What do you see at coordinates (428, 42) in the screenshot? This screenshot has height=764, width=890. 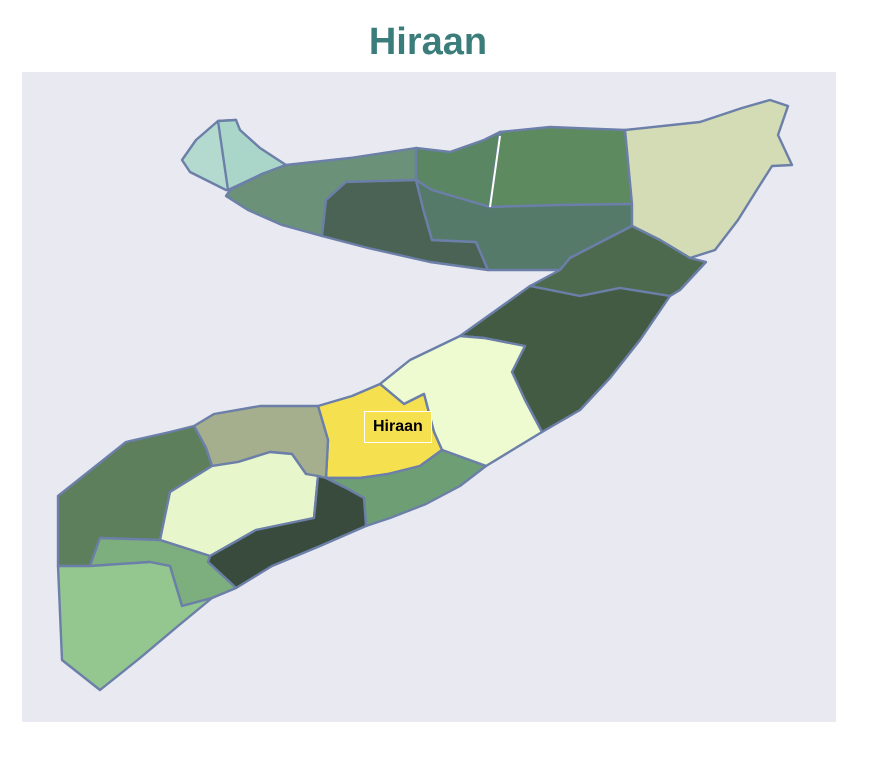 I see `map-title: Hiraan` at bounding box center [428, 42].